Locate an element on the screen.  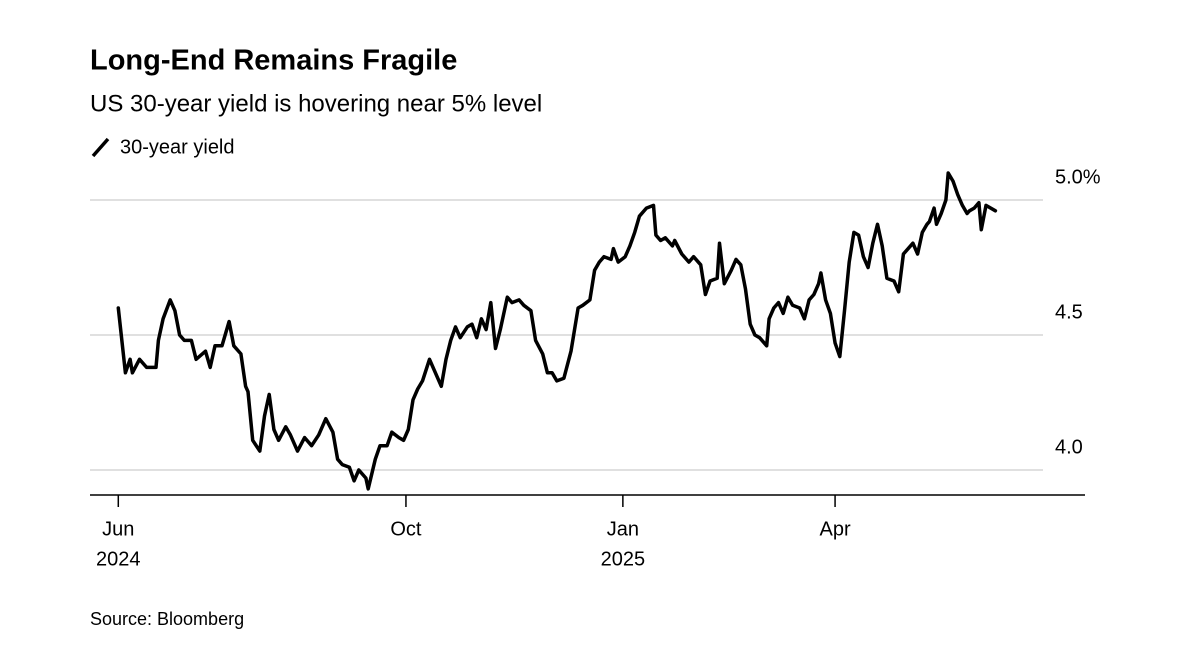
legend-label: 30-year yield is located at coordinates (177, 147).